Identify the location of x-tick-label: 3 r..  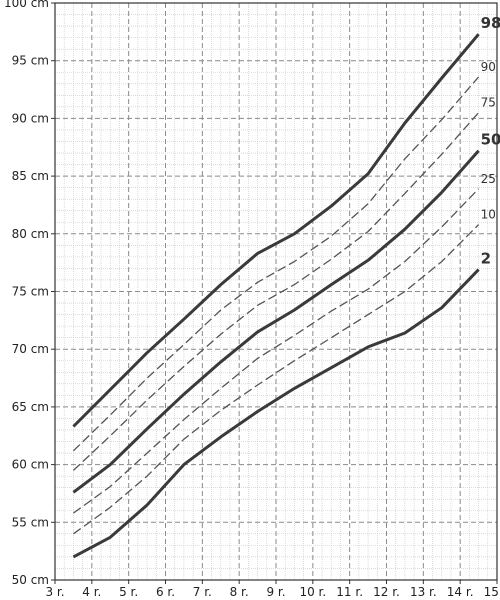
(54, 592).